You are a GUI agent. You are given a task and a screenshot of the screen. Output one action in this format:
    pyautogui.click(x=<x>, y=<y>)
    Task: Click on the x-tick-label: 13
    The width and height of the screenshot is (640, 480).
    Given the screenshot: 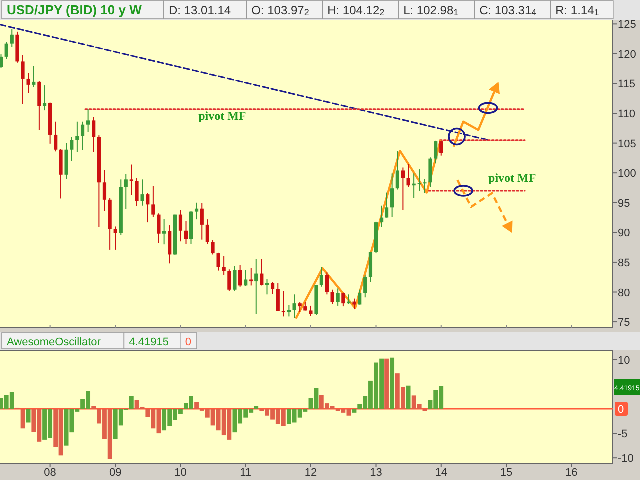 What is the action you would take?
    pyautogui.click(x=376, y=473)
    